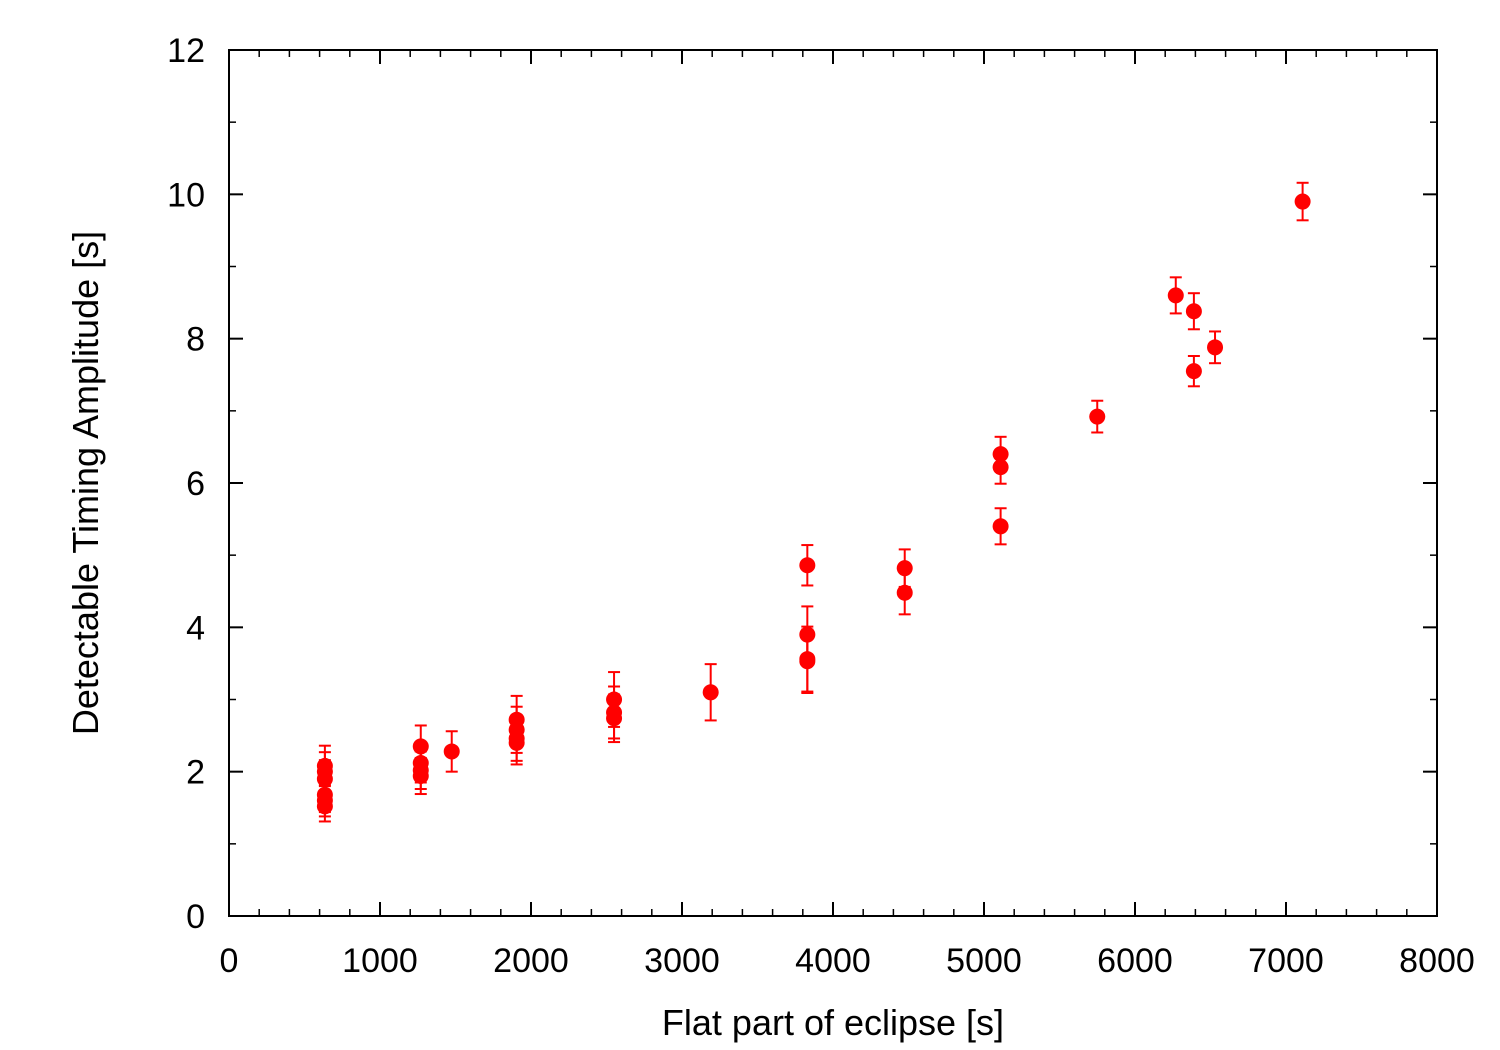 The height and width of the screenshot is (1050, 1500). I want to click on x-tick-labels: 0 1000 2000 3000 4000 5000 6000 7000 8000, so click(847, 961).